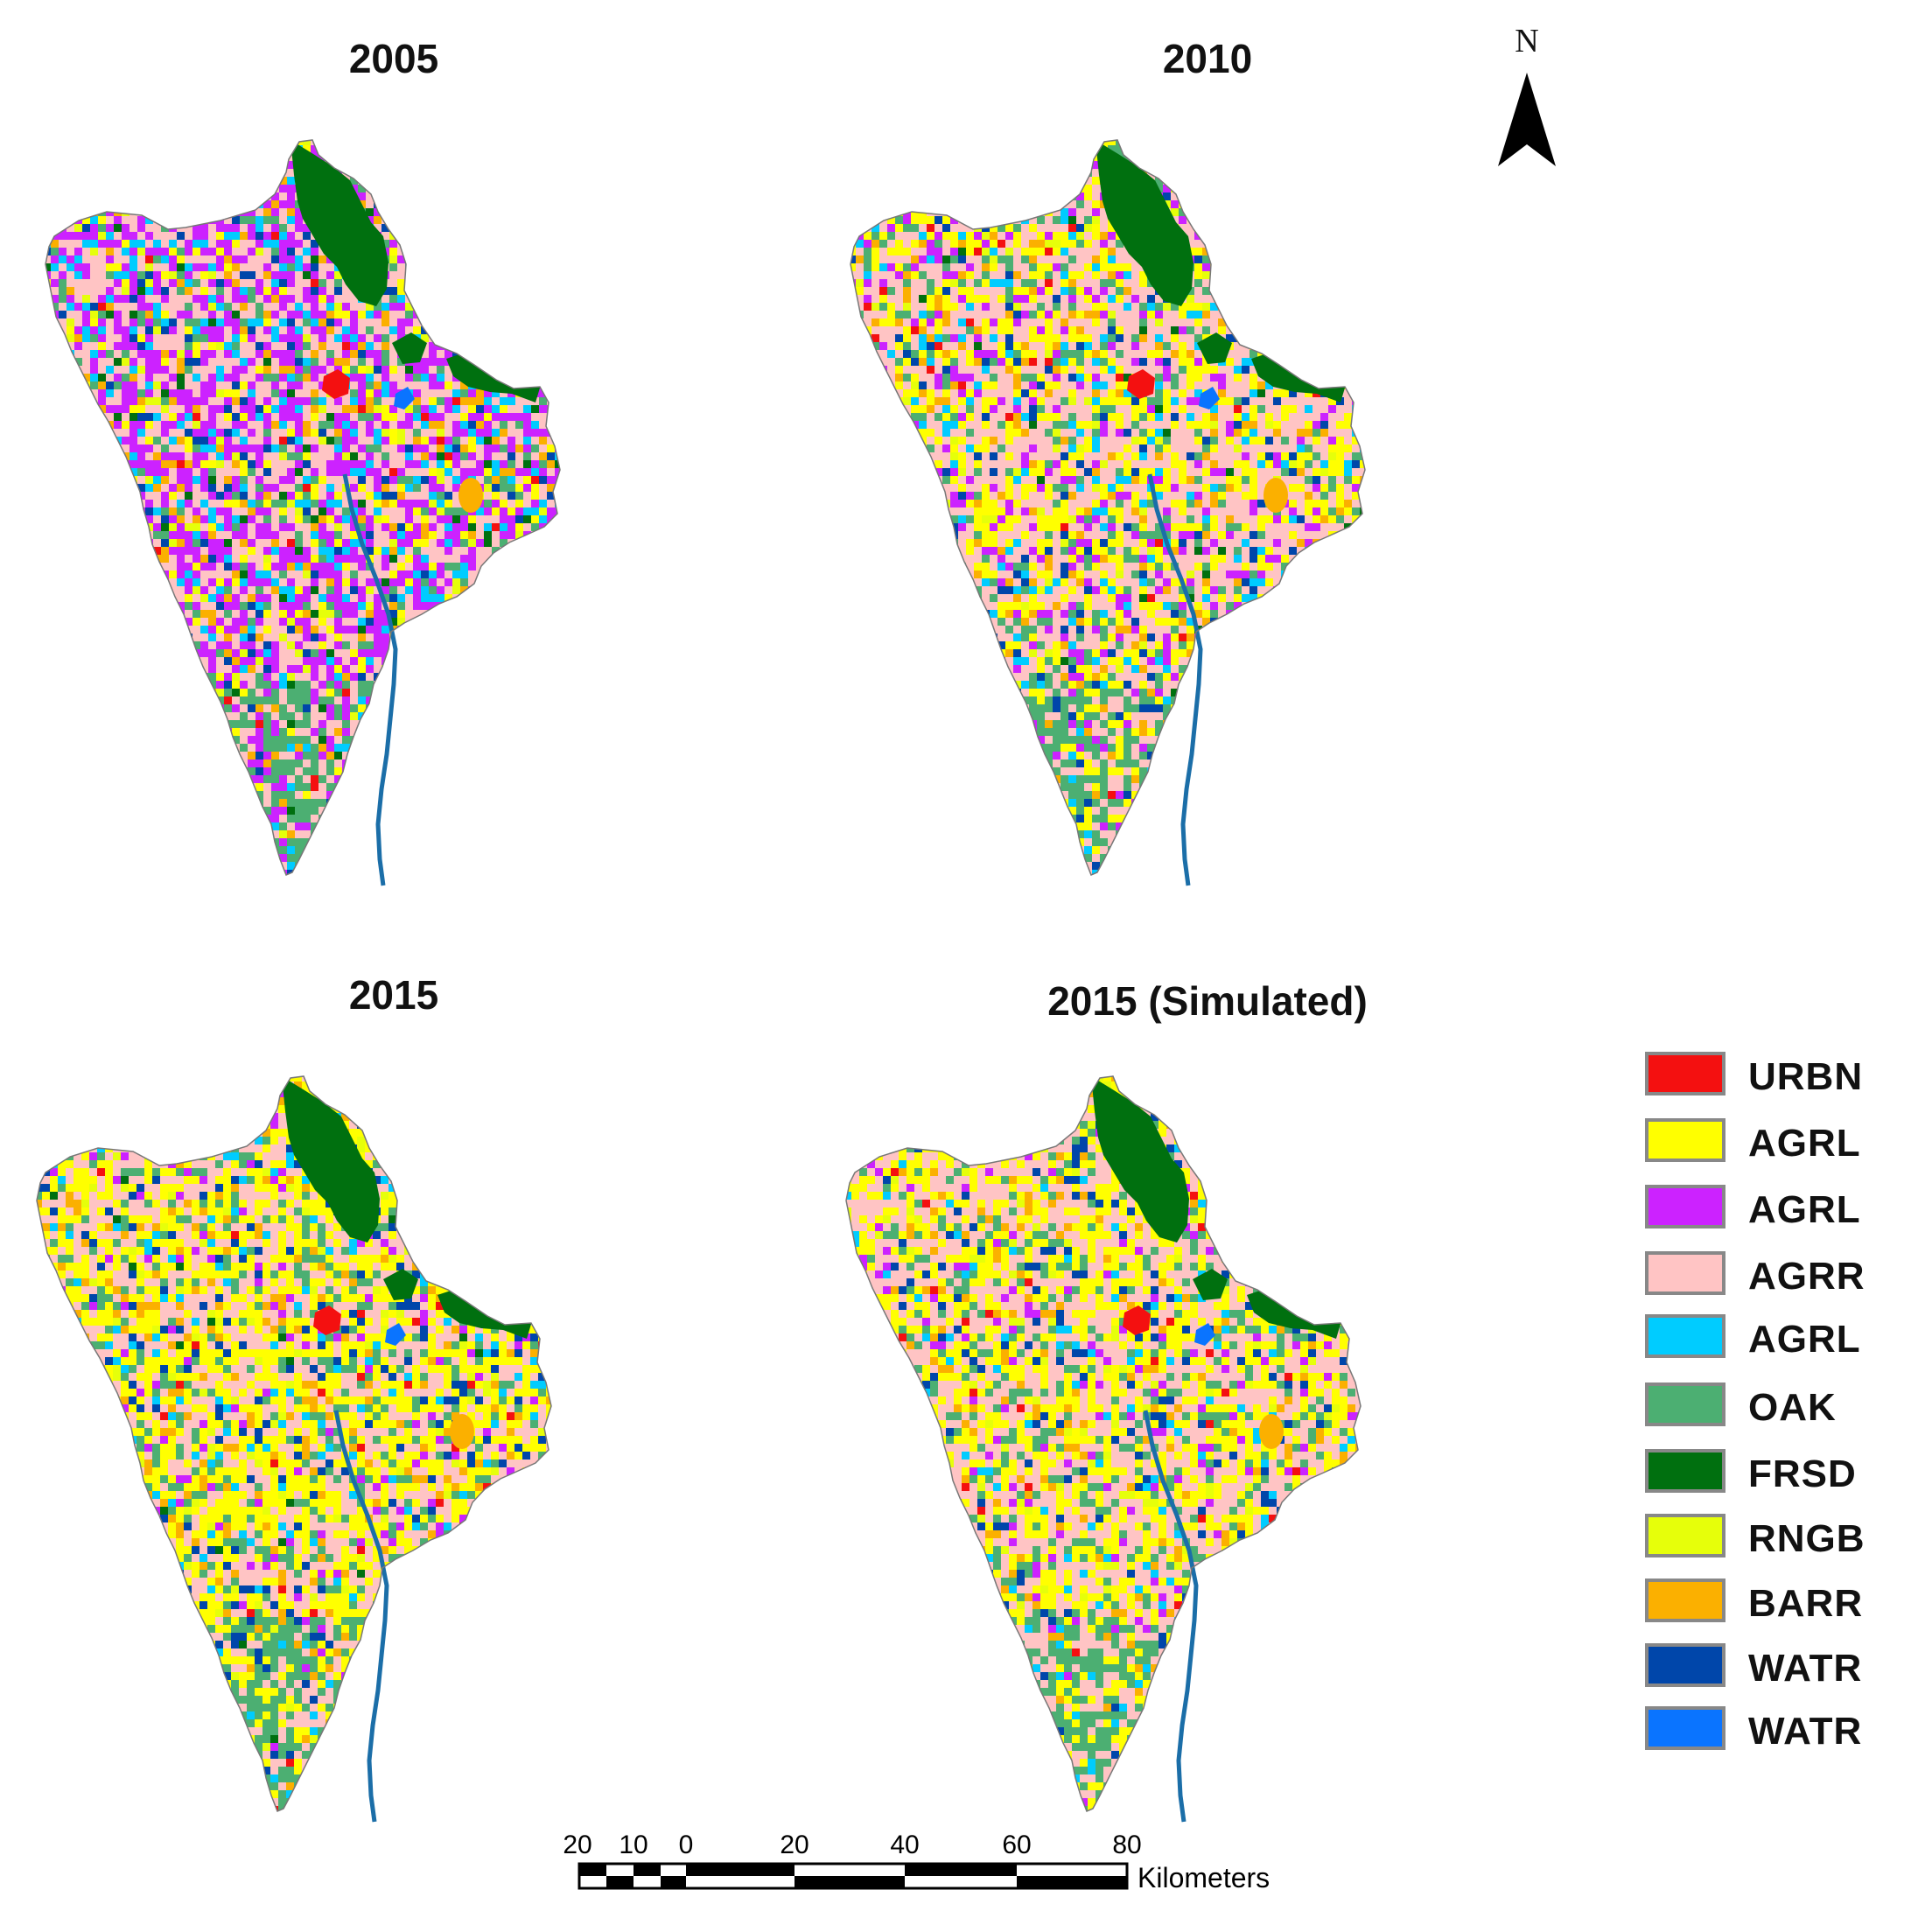 The image size is (1911, 1932). I want to click on north-arrow-icon, so click(1527, 119).